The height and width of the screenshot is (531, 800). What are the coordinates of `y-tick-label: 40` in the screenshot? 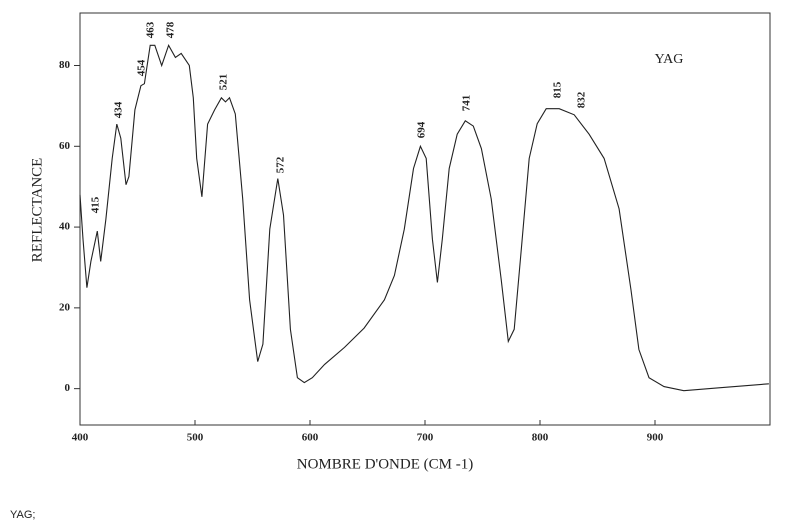 It's located at (65, 227).